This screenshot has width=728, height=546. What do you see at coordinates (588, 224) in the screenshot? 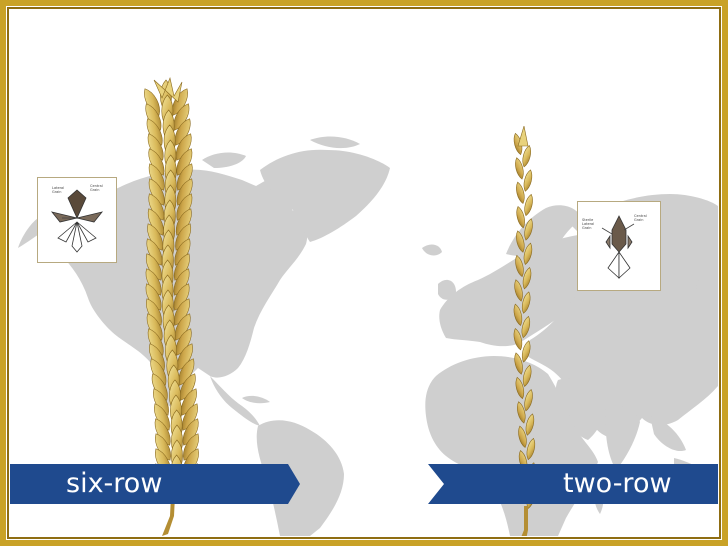
I see `two-row-lateral-label: Sterile Lateral Grain` at bounding box center [588, 224].